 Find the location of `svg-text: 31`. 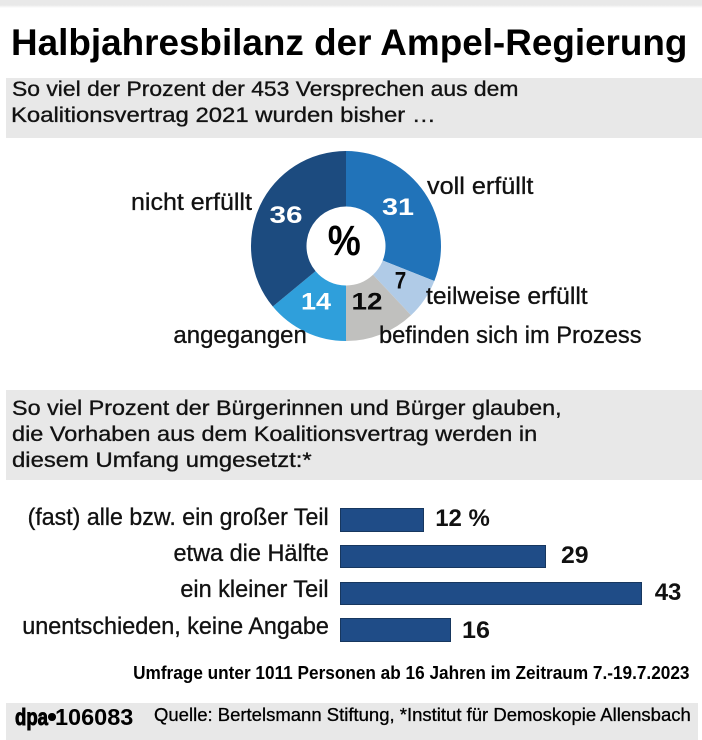

svg-text: 31 is located at coordinates (398, 207).